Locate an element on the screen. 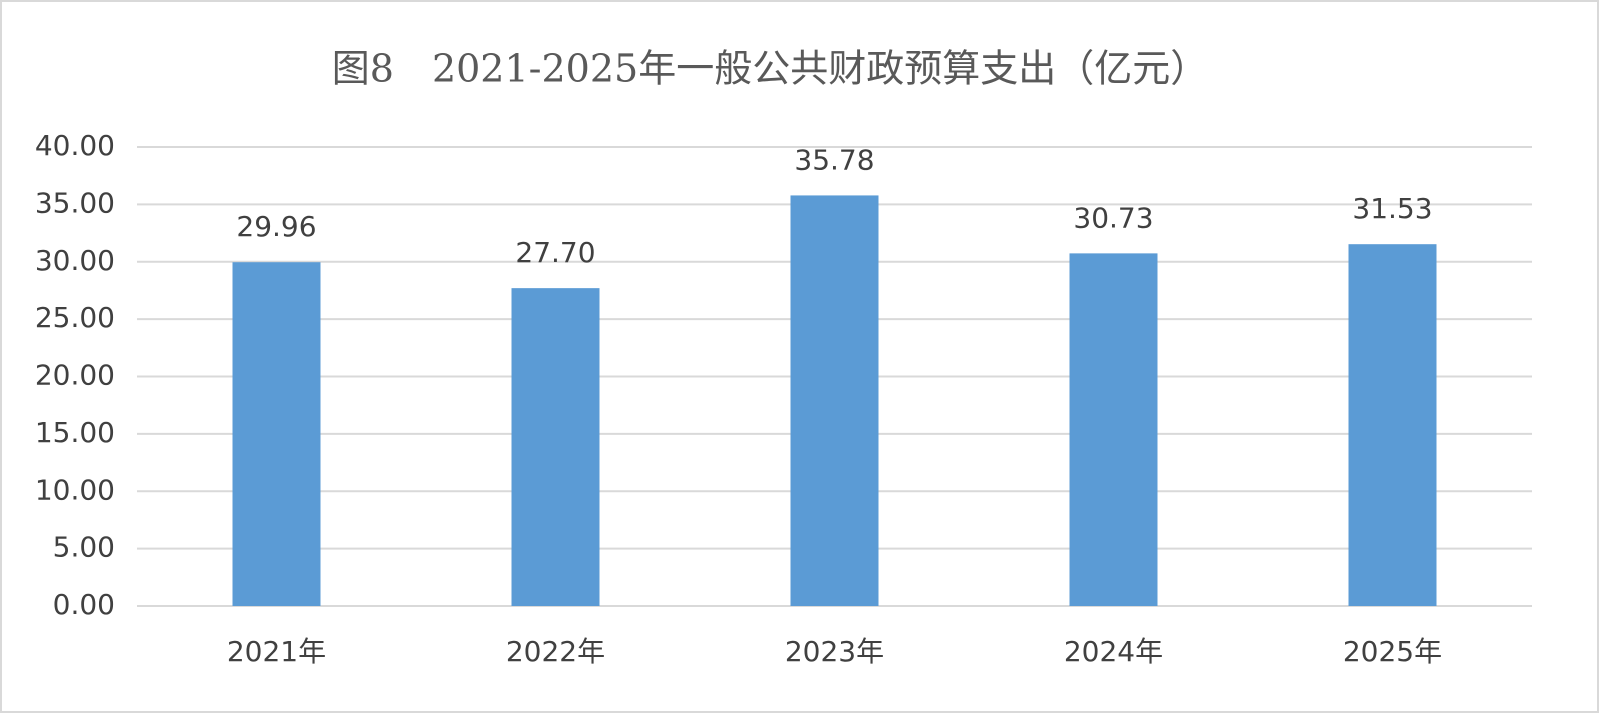 This screenshot has width=1599, height=713. value-label: 30.73 is located at coordinates (1113, 217).